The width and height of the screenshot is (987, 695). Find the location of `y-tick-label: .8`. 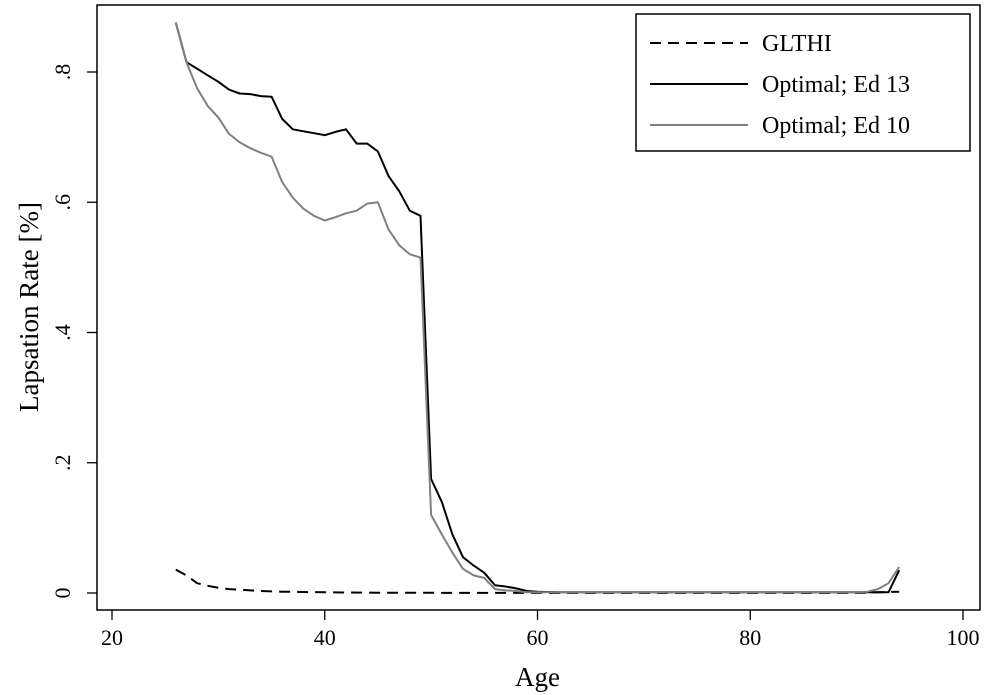

y-tick-label: .8 is located at coordinates (62, 72).